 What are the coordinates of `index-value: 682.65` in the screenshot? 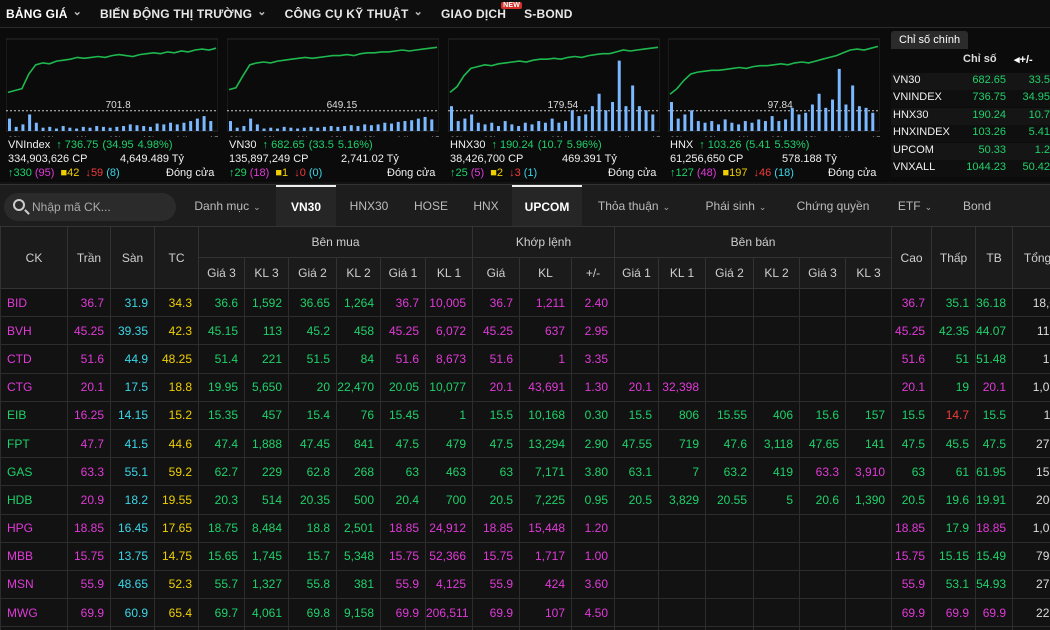 It's located at (288, 145).